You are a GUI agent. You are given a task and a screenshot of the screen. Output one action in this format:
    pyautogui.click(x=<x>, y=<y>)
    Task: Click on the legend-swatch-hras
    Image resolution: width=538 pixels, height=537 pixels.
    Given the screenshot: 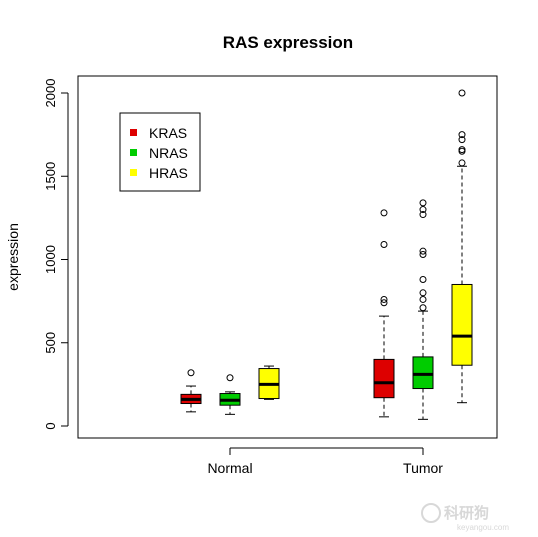 What is the action you would take?
    pyautogui.click(x=133, y=172)
    